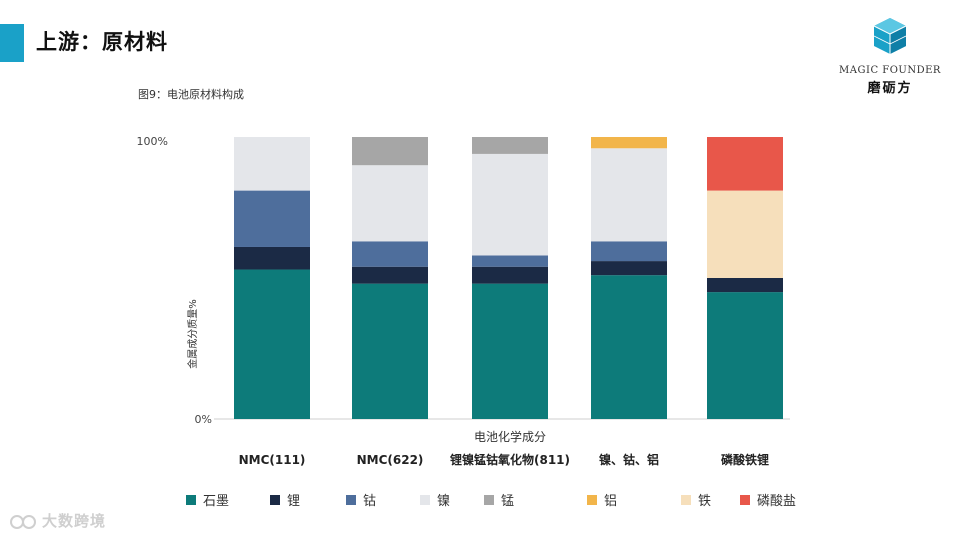 This screenshot has height=540, width=960. I want to click on y-tick-label: 0%, so click(203, 419).